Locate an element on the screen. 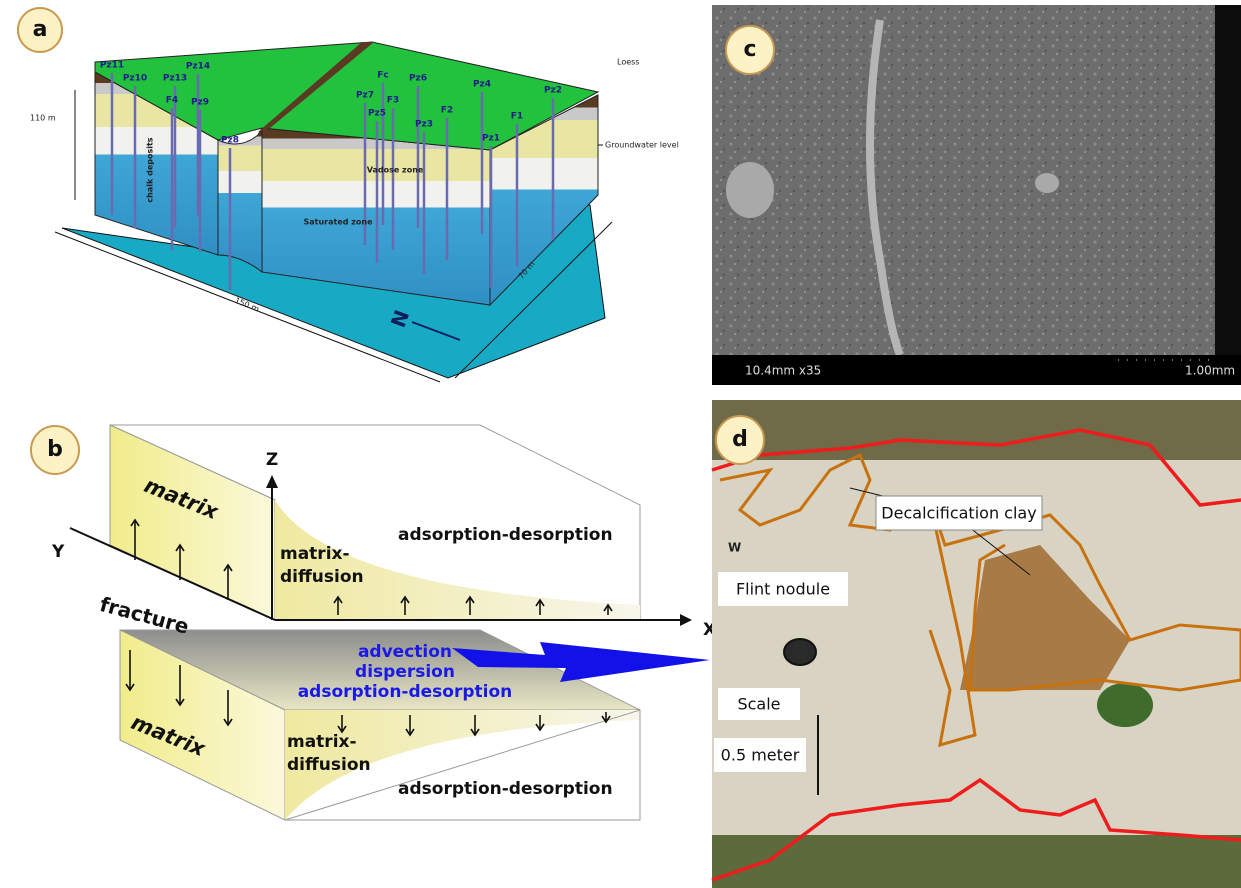 This screenshot has width=1241, height=888. z-label: Z is located at coordinates (272, 460).